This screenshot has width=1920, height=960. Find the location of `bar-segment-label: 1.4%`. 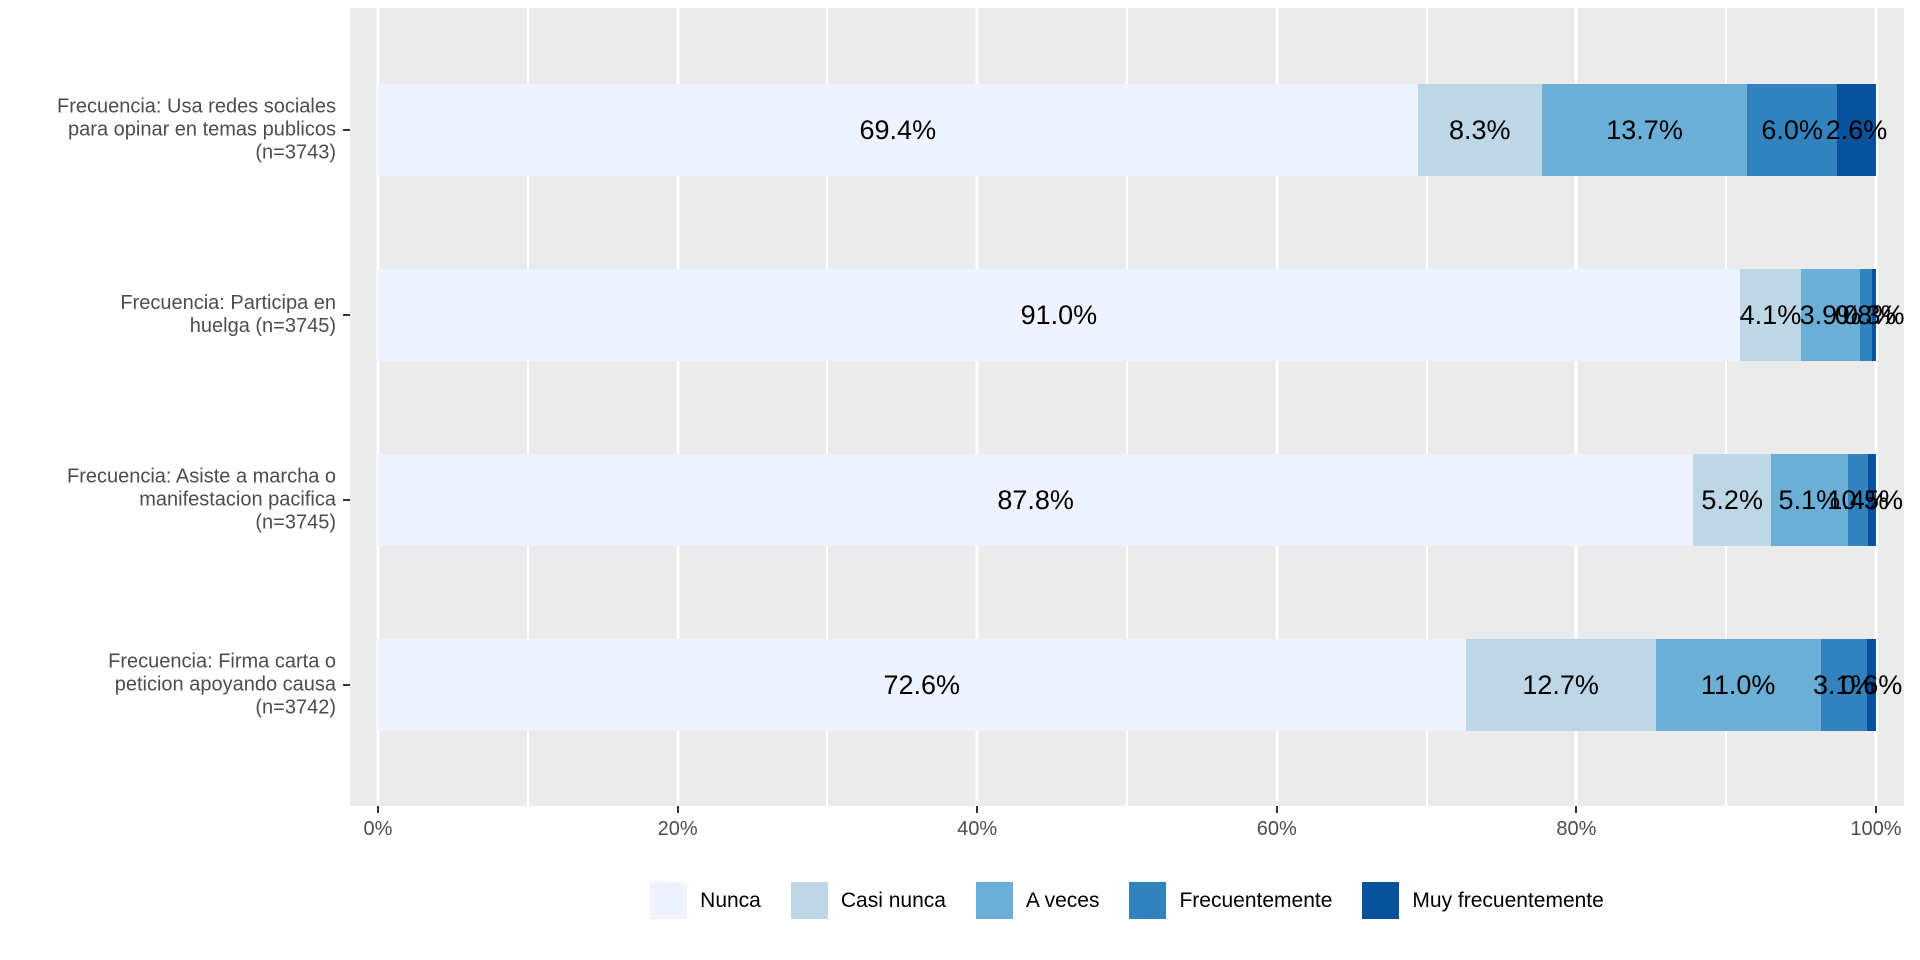

bar-segment-label: 1.4% is located at coordinates (1858, 499).